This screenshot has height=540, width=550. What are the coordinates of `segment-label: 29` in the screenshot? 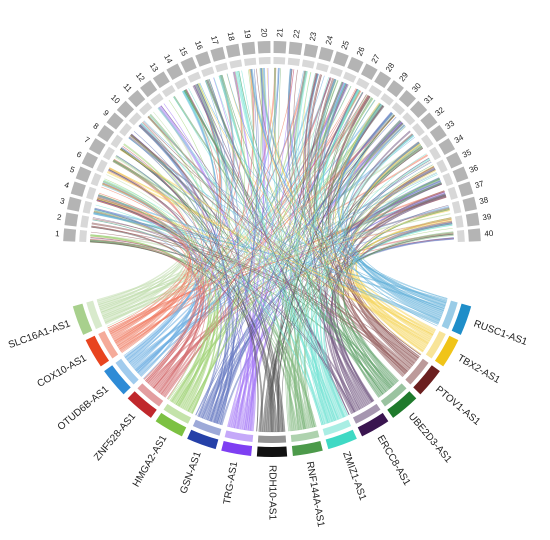 It's located at (403, 76).